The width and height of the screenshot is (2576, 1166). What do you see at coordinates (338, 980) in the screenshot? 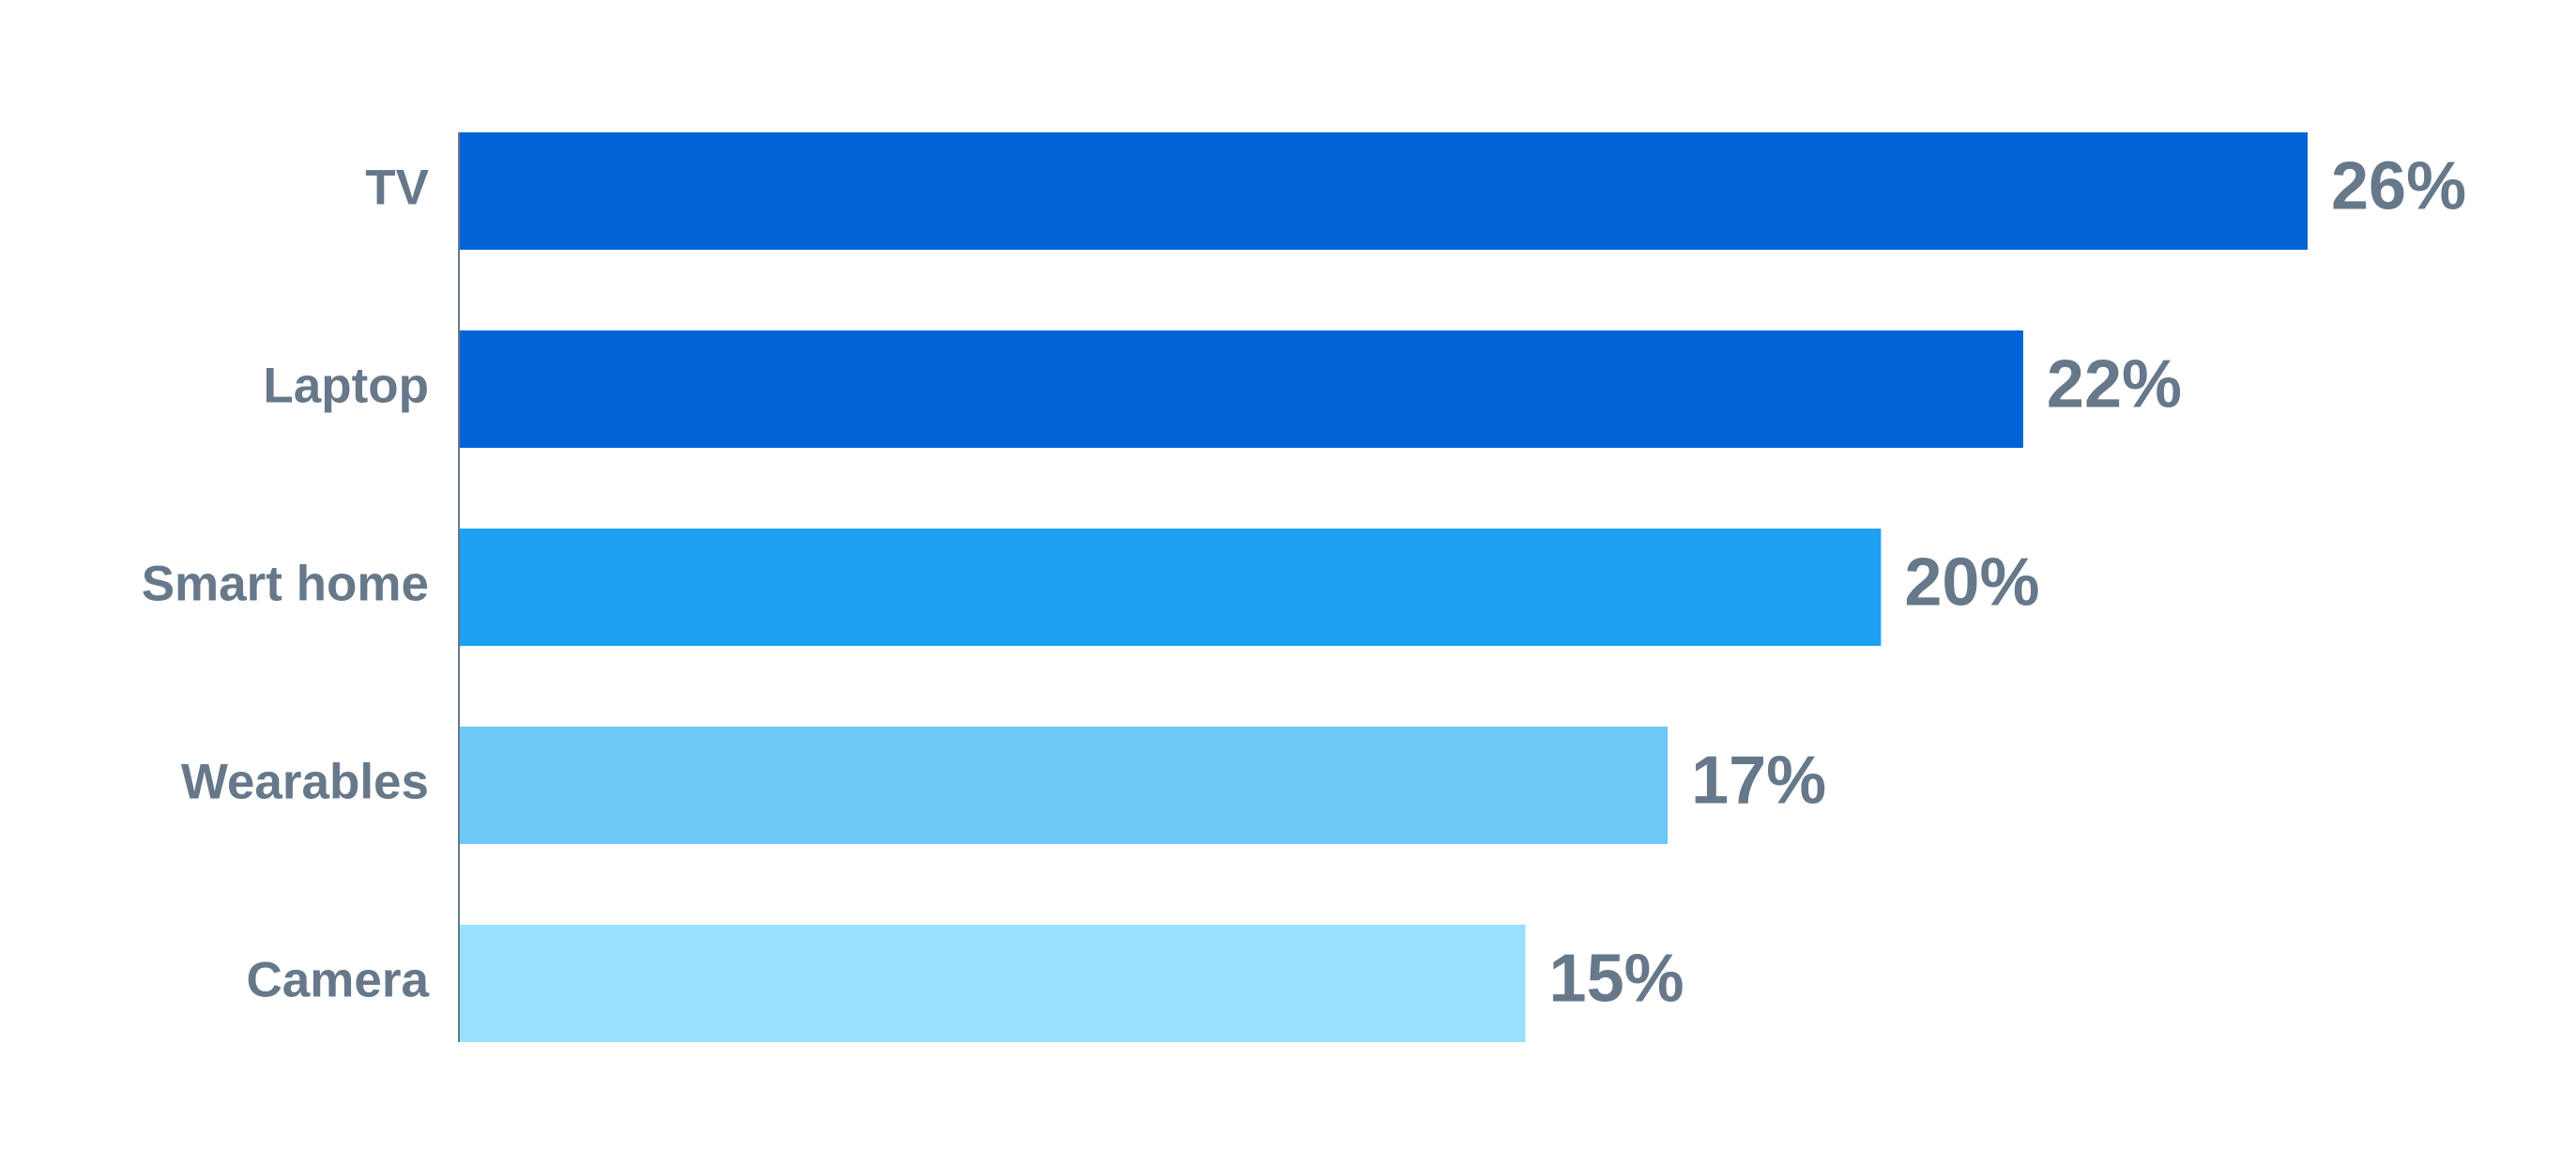
I see `category-label: Camera` at bounding box center [338, 980].